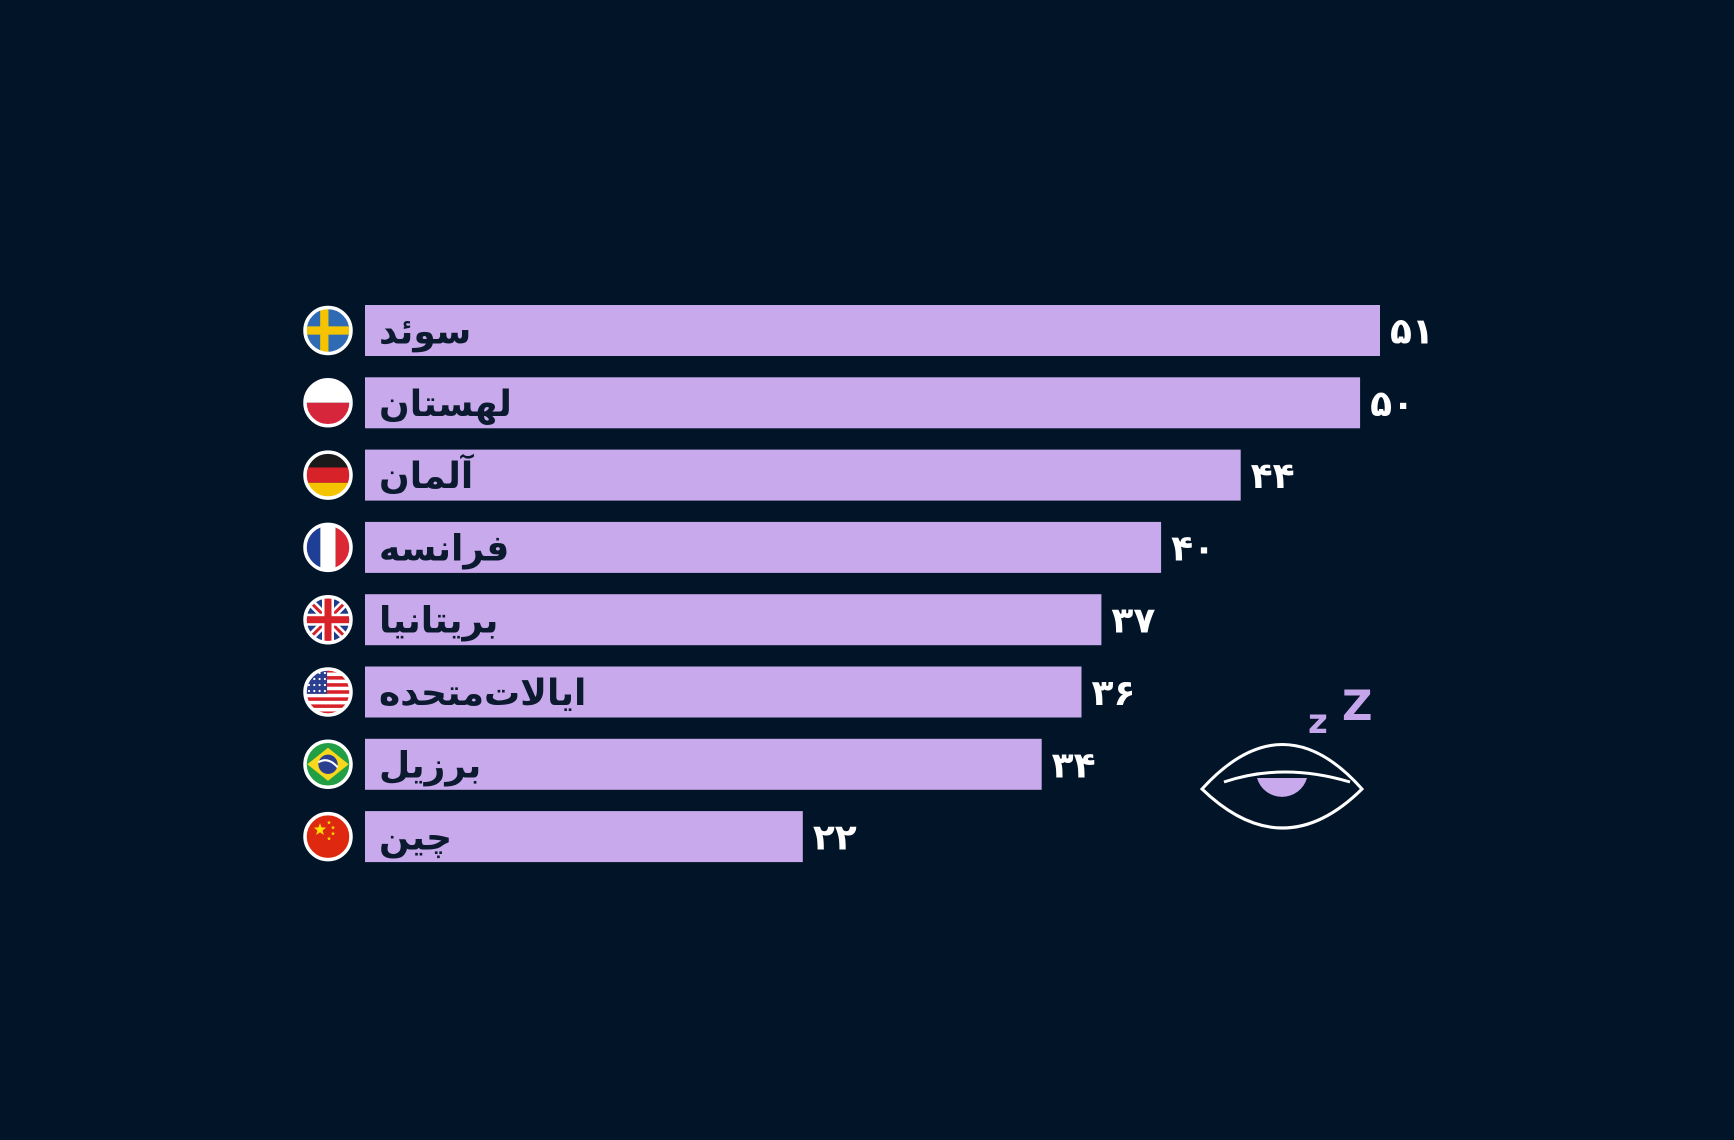  I want to click on bar-category-label: فرانسه, so click(444, 548).